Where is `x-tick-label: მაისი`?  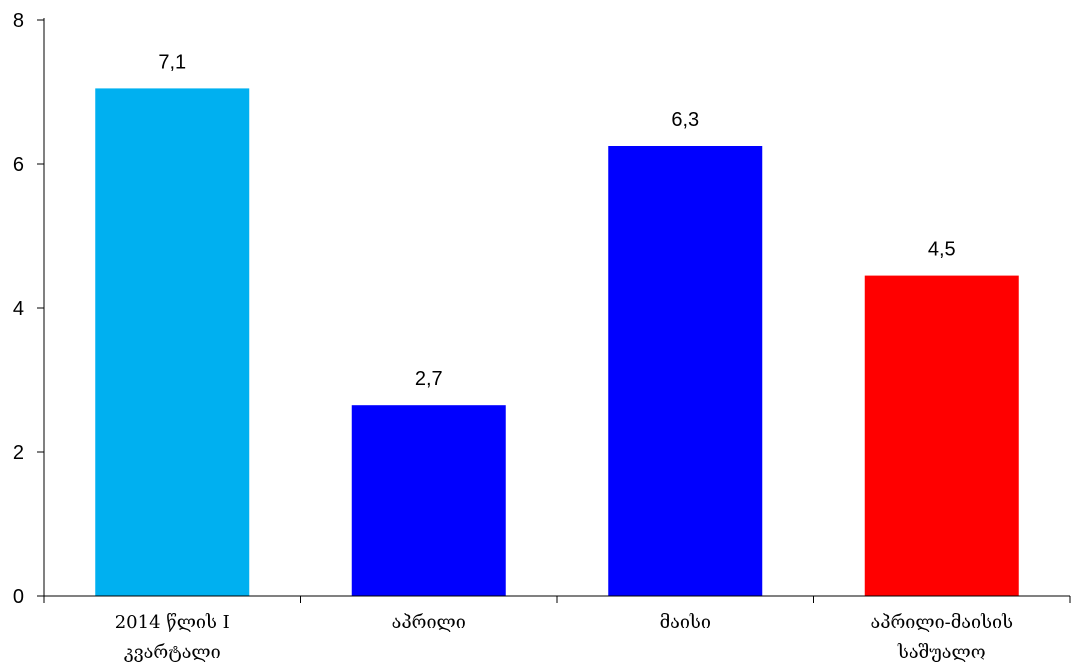
x-tick-label: მაისი is located at coordinates (685, 622).